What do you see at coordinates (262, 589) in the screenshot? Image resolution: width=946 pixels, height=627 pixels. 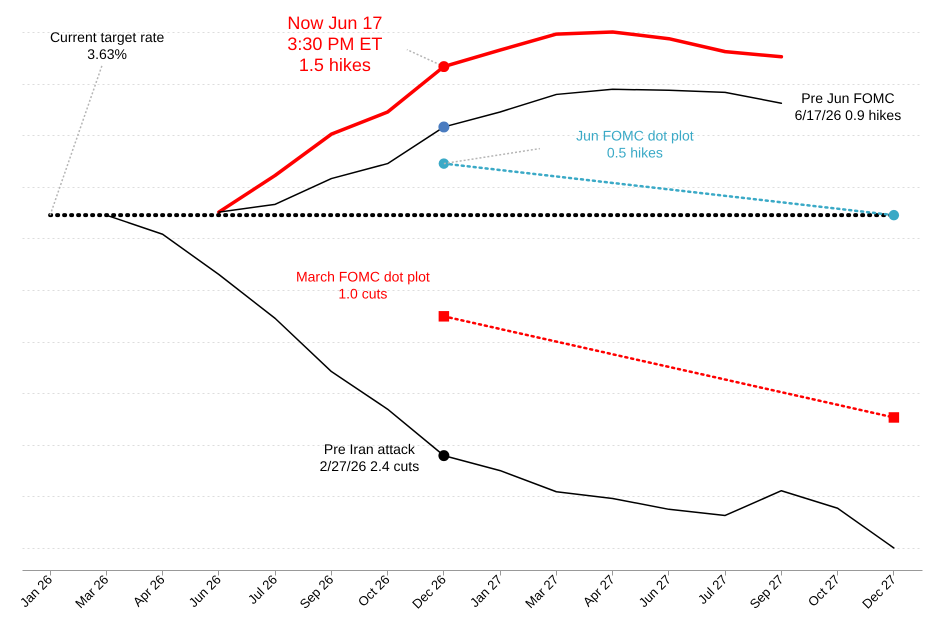 I see `x-tick-label: Jul 26` at bounding box center [262, 589].